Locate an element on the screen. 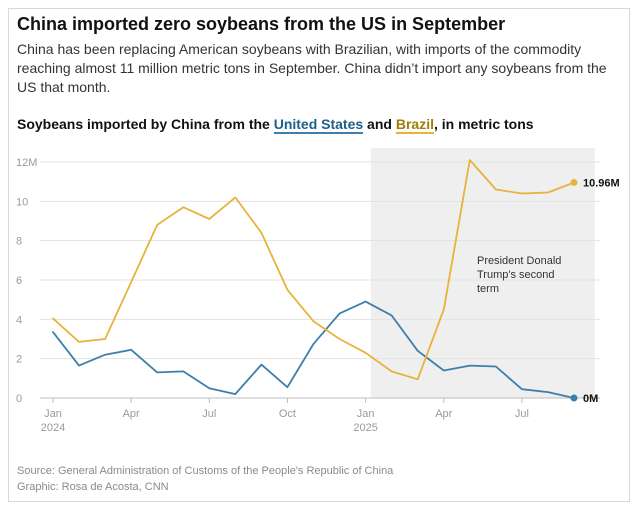 Image resolution: width=640 pixels, height=510 pixels. shaded-period-label: President Donald Trump's second term is located at coordinates (519, 275).